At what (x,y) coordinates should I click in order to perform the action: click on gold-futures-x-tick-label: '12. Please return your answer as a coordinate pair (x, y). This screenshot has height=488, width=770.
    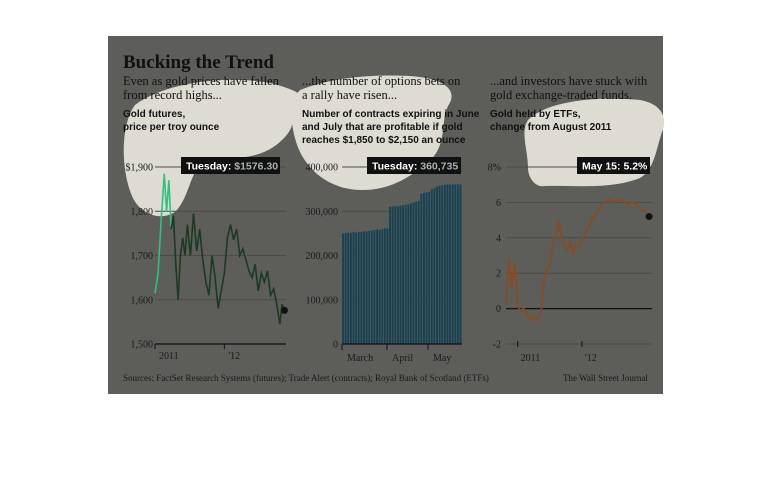
    Looking at the image, I should click on (234, 356).